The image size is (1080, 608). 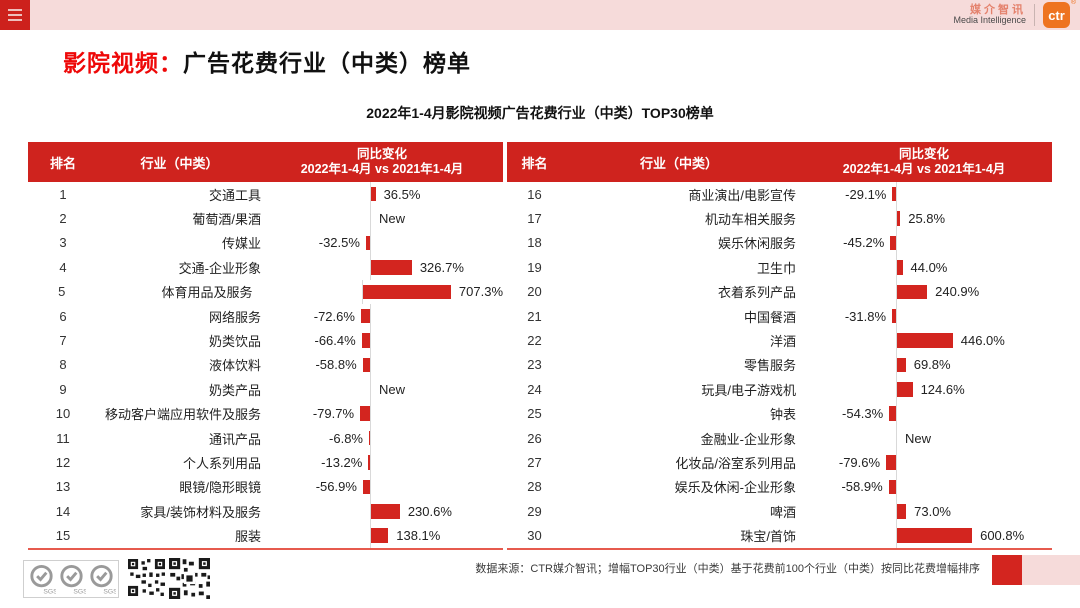 I want to click on rank-cell: 13, so click(x=63, y=487).